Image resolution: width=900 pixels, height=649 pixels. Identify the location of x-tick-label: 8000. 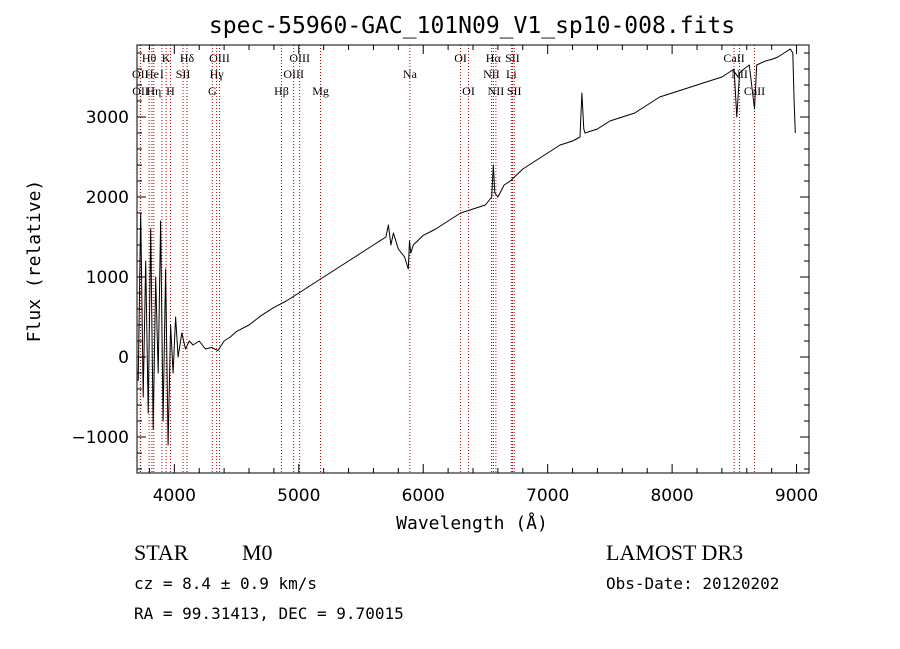
(671, 496).